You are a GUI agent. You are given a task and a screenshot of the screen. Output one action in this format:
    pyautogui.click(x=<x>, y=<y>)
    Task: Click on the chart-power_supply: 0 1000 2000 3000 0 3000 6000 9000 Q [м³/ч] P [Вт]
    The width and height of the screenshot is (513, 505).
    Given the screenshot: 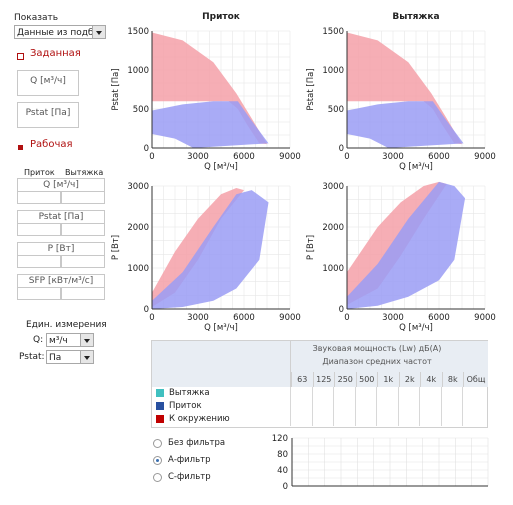 What is the action you would take?
    pyautogui.click(x=206, y=257)
    